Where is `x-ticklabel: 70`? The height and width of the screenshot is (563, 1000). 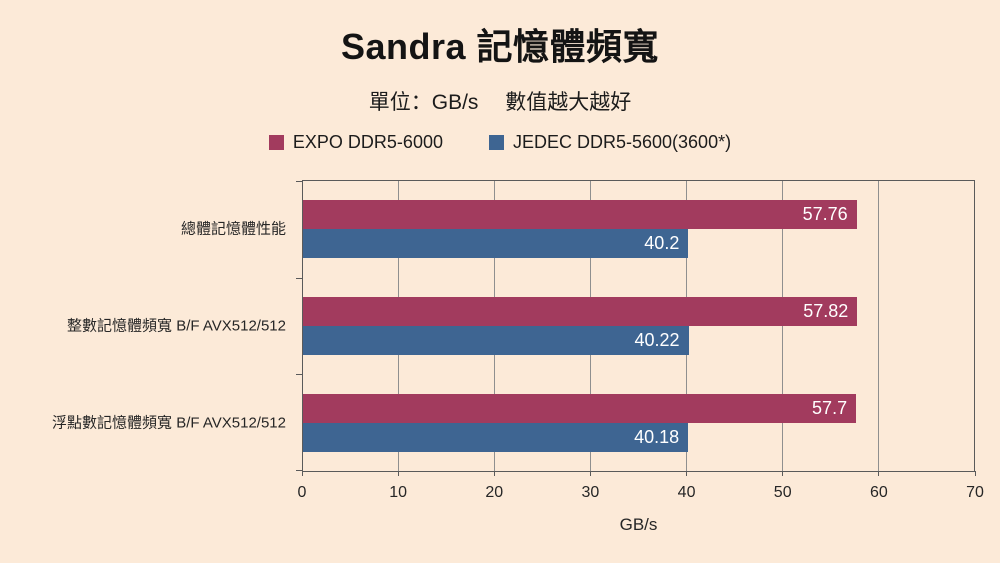
x-ticklabel: 70 is located at coordinates (975, 492).